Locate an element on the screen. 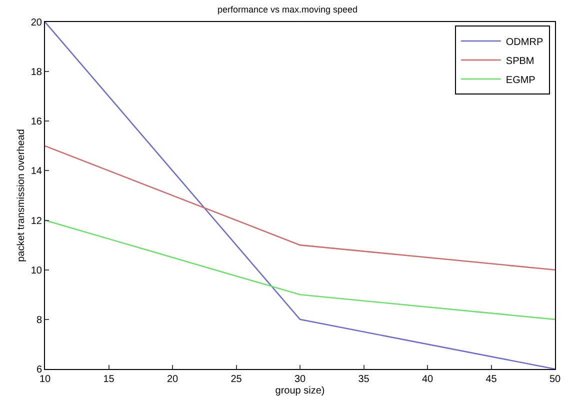  chart-title: performance vs max.moving speed is located at coordinates (287, 9).